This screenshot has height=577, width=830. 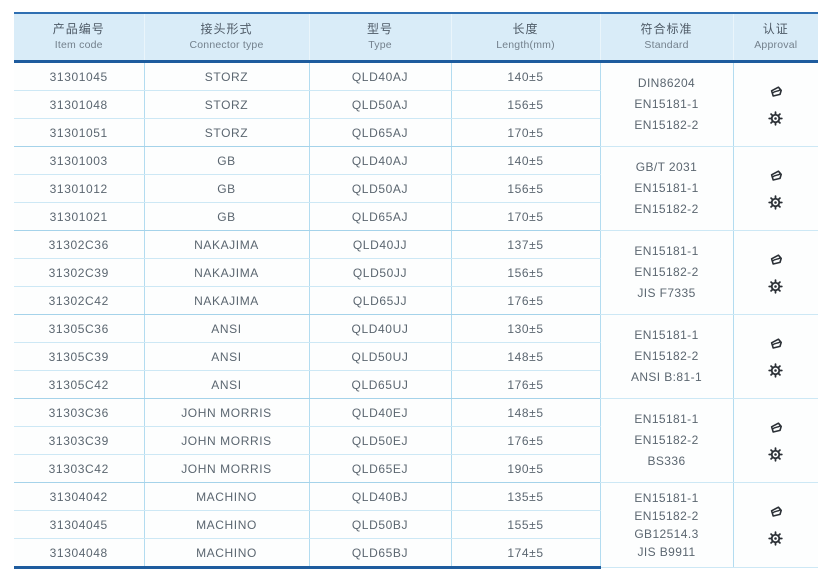 I want to click on header-length: 长度 Length(mm), so click(x=525, y=37).